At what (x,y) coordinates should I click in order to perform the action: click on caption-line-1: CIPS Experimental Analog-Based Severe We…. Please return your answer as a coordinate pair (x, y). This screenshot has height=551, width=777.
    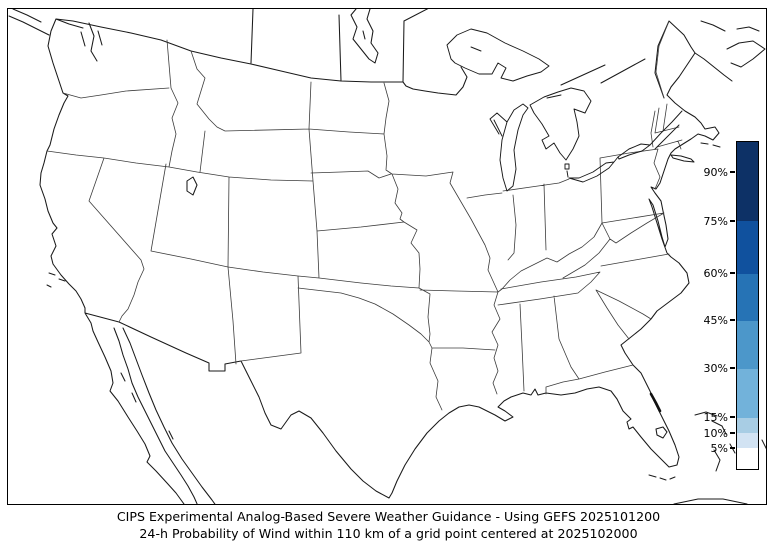
    Looking at the image, I should click on (388, 516).